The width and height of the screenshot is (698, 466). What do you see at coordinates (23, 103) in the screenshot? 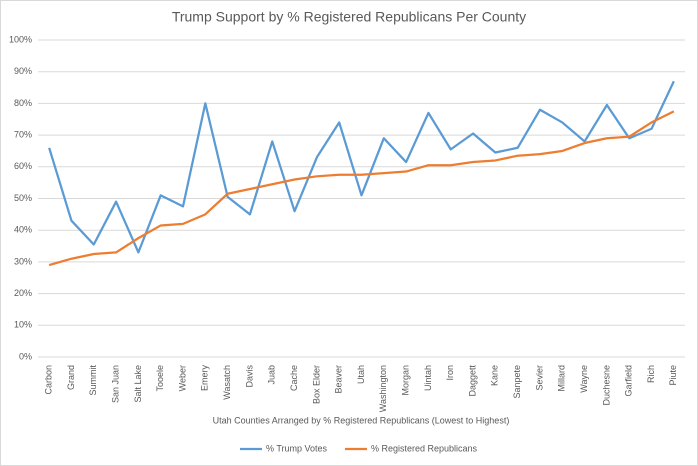
I see `y-tick-label: 80%` at bounding box center [23, 103].